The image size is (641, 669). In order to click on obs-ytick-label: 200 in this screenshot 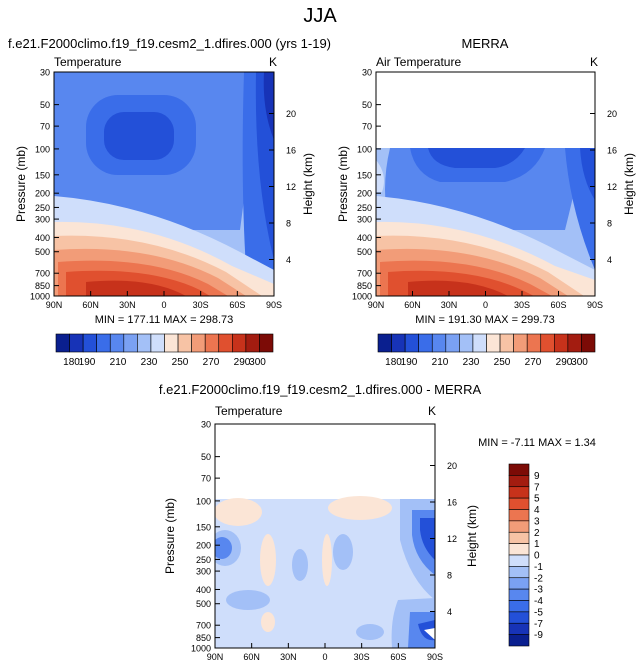, I will do `click(364, 194)`.